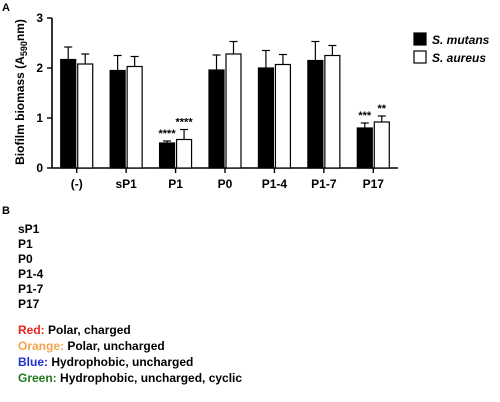 This screenshot has width=500, height=402. What do you see at coordinates (324, 184) in the screenshot?
I see `x-tick-label: P1-7` at bounding box center [324, 184].